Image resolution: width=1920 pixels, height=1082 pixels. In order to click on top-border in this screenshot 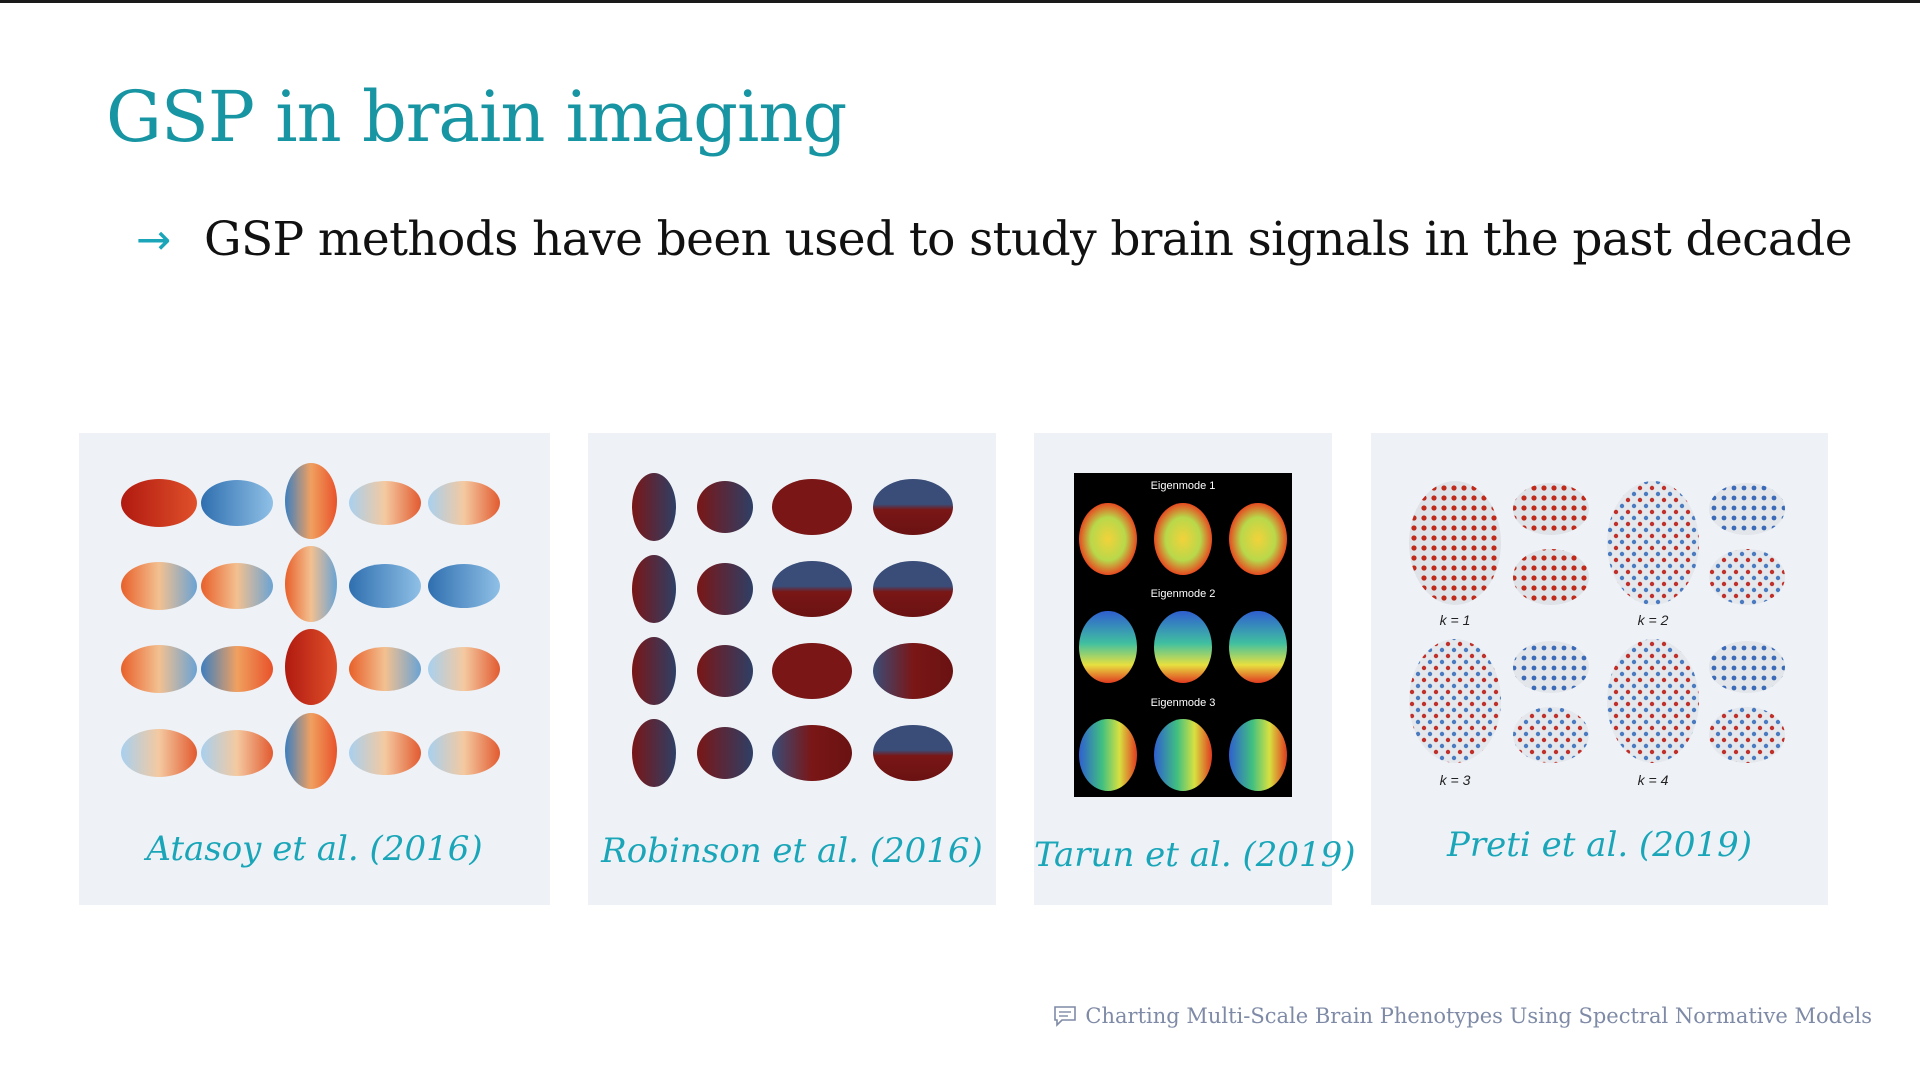, I will do `click(960, 1)`.